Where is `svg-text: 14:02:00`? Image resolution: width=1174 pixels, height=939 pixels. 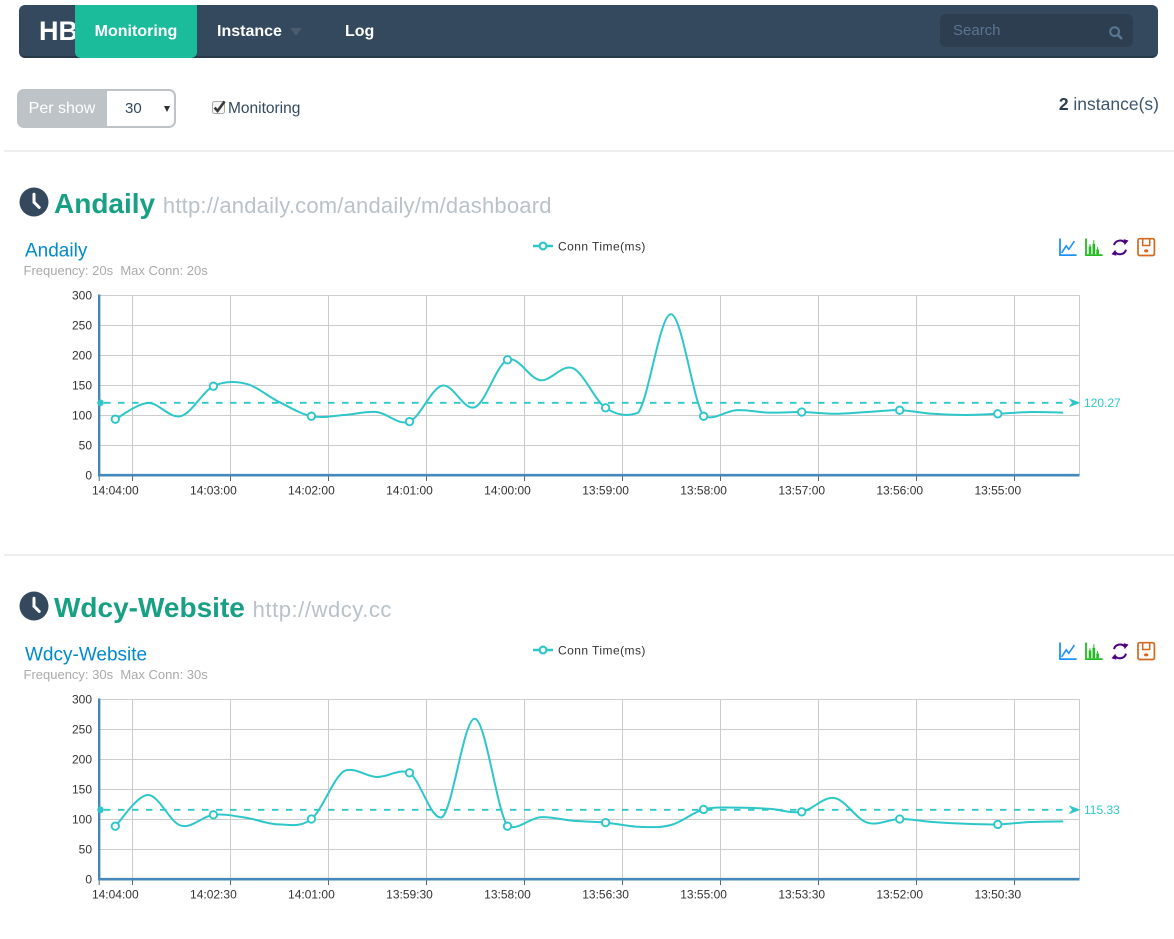 svg-text: 14:02:00 is located at coordinates (311, 491).